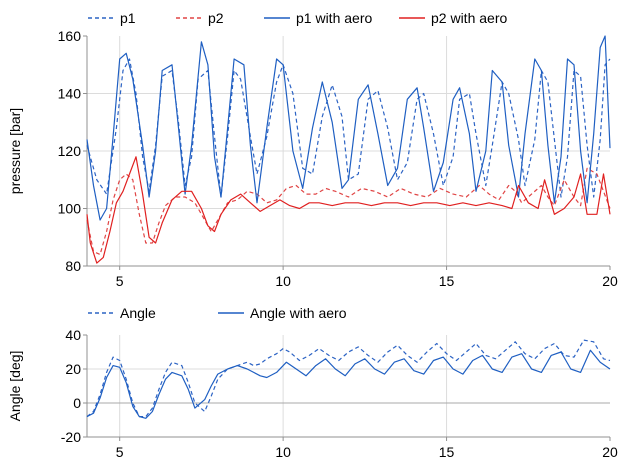  What do you see at coordinates (71, 437) in the screenshot?
I see `y-tick-label: -20` at bounding box center [71, 437].